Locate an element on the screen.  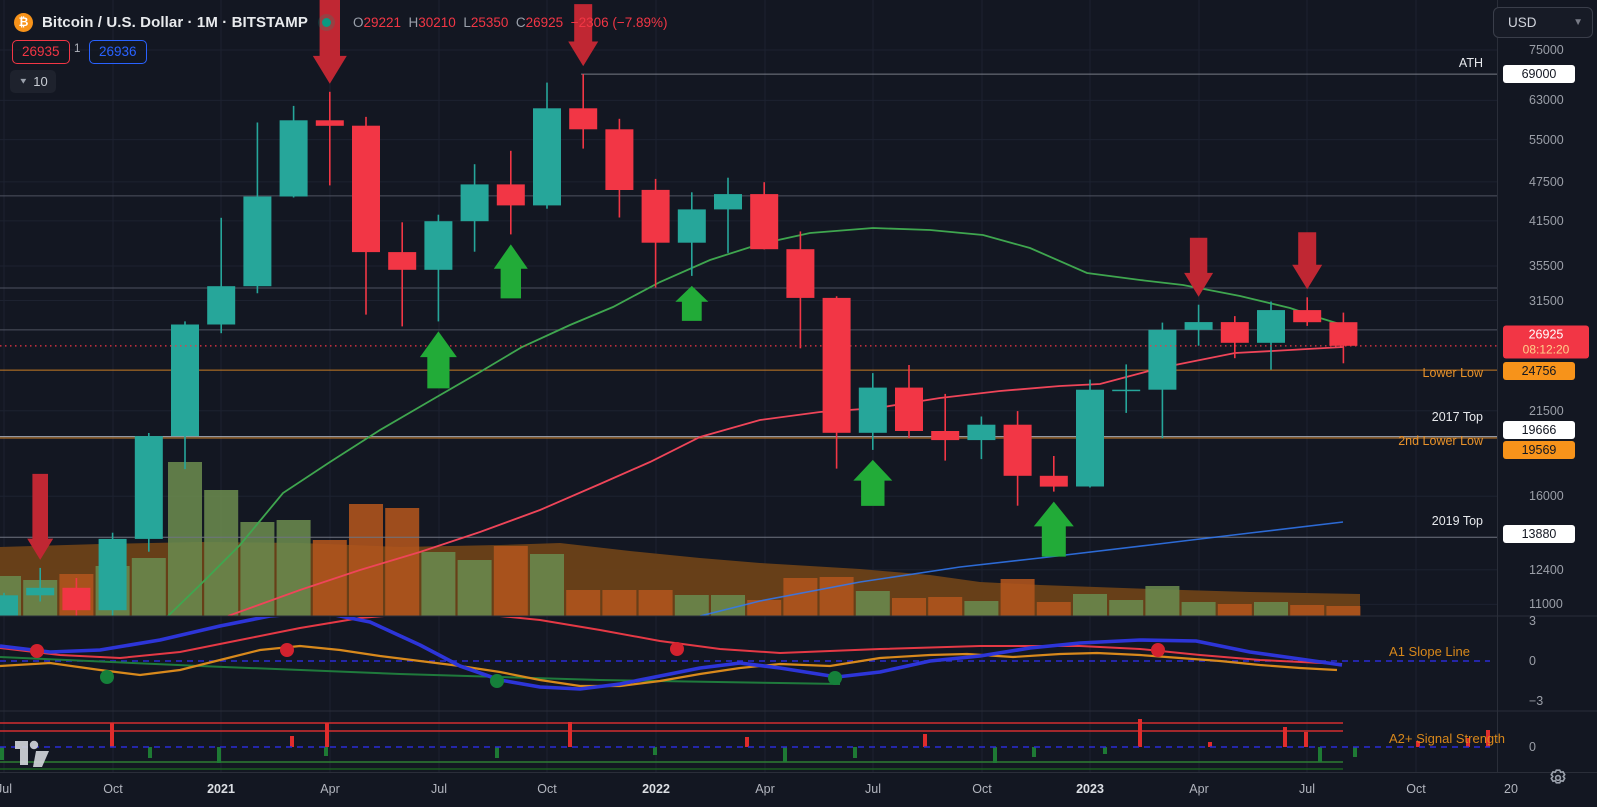
ohlc-segment: 30210 is located at coordinates (437, 22).